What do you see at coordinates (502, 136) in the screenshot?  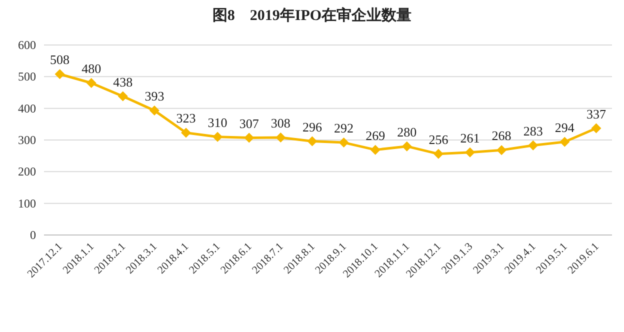 I see `data-label: 268` at bounding box center [502, 136].